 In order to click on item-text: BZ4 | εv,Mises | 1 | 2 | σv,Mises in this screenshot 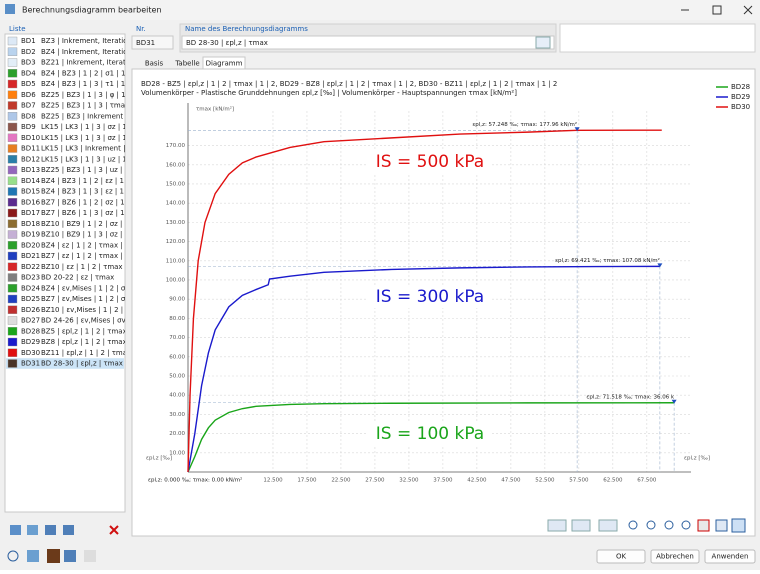, I will do `click(96, 288)`.